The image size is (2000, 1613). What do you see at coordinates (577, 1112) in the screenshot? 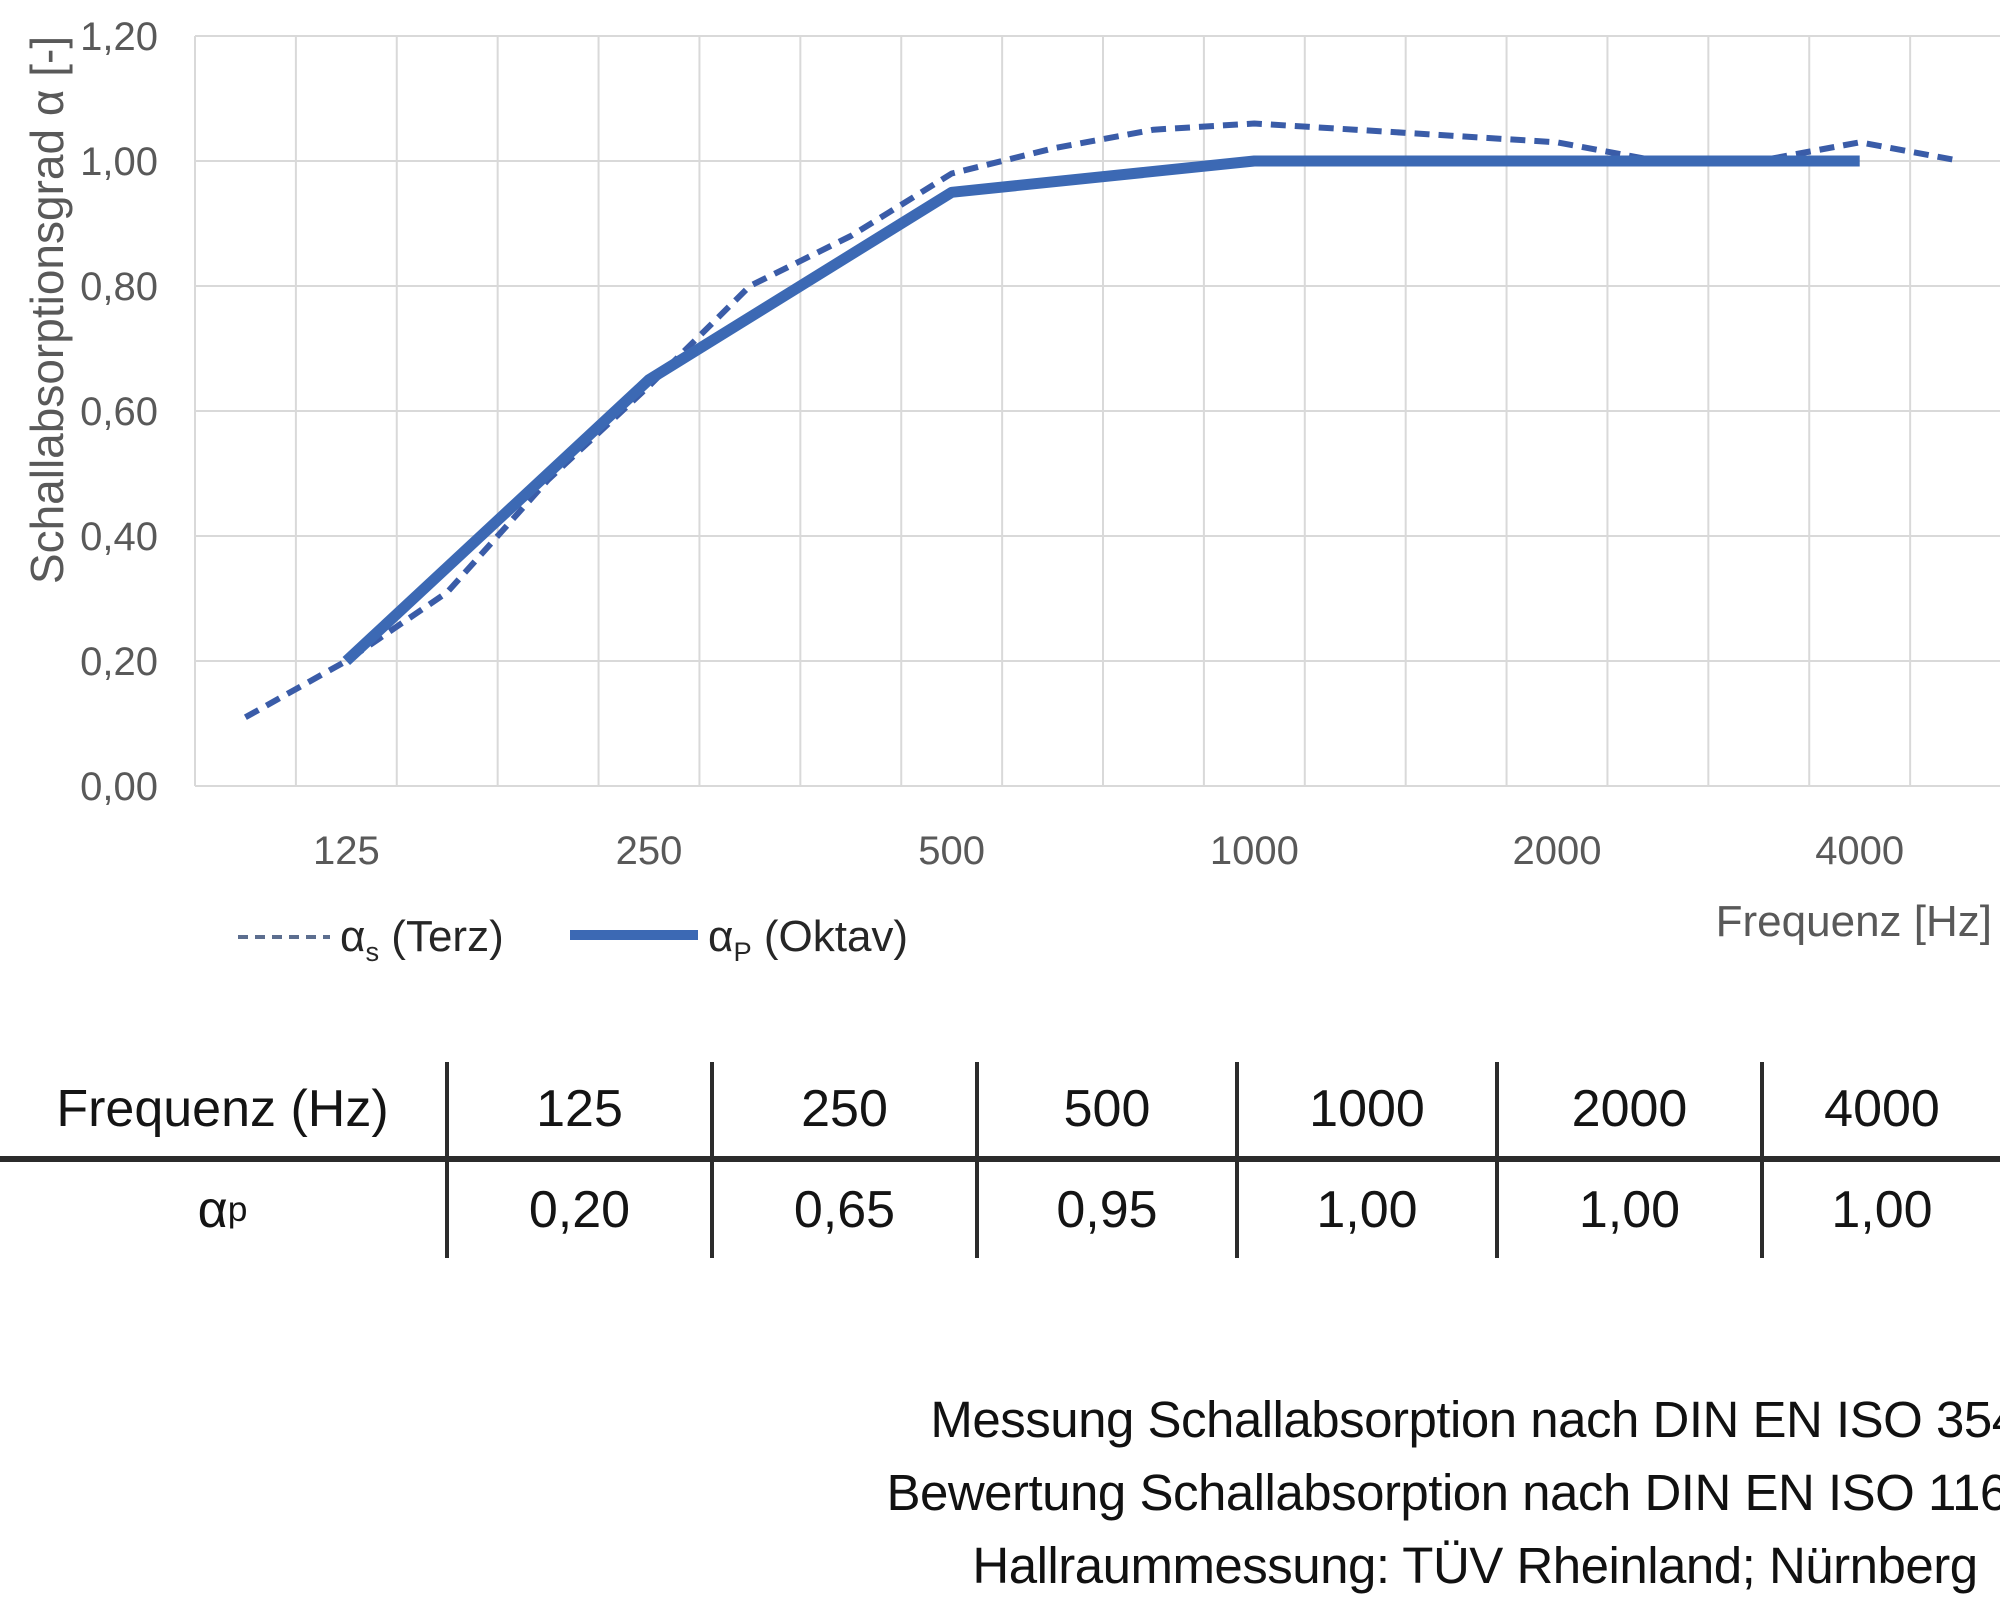
I see `table-header-125: 125` at bounding box center [577, 1112].